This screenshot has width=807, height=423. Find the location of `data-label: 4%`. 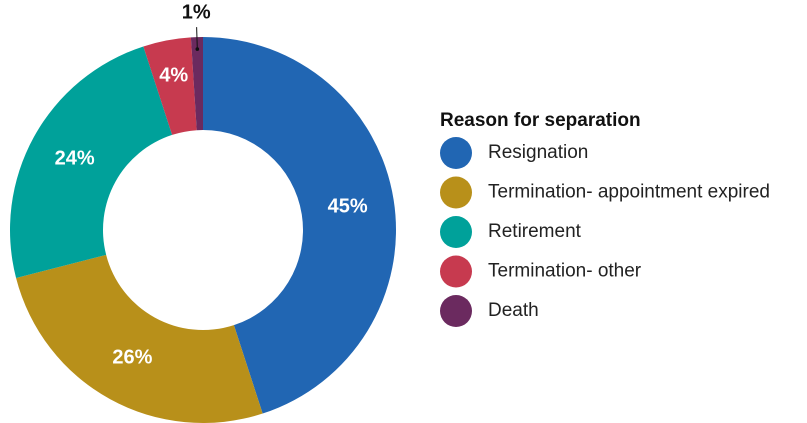

data-label: 4% is located at coordinates (173, 76).